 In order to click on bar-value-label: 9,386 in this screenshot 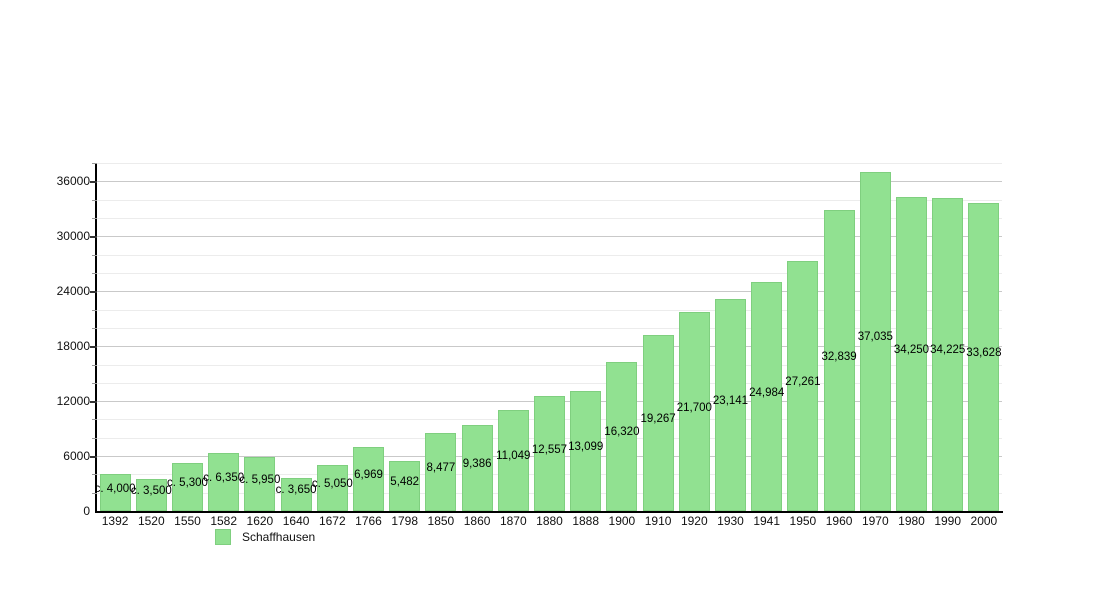, I will do `click(477, 464)`.